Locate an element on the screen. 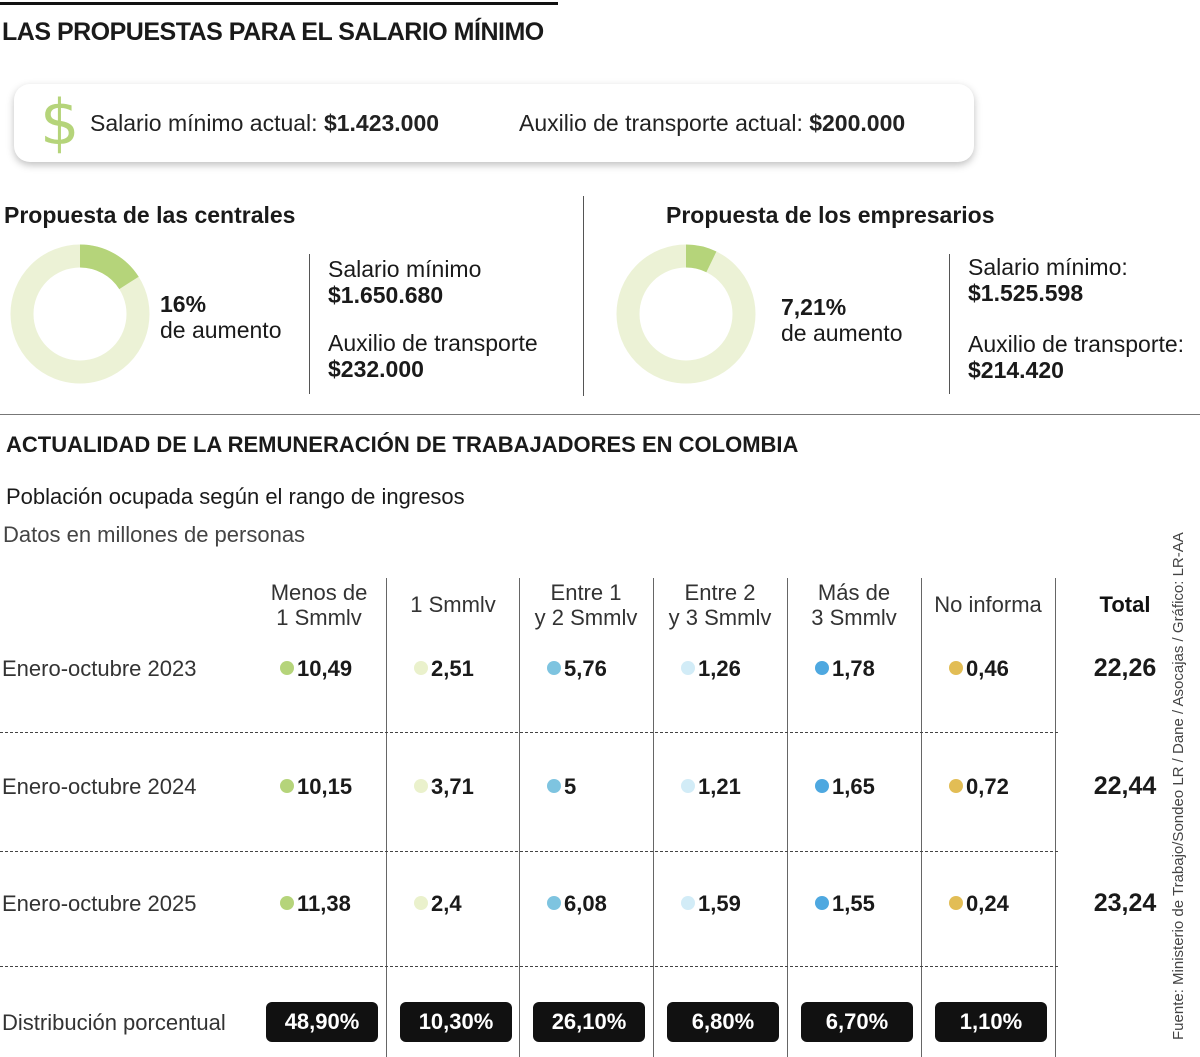 The height and width of the screenshot is (1057, 1200). table-cell: 0,72 is located at coordinates (979, 787).